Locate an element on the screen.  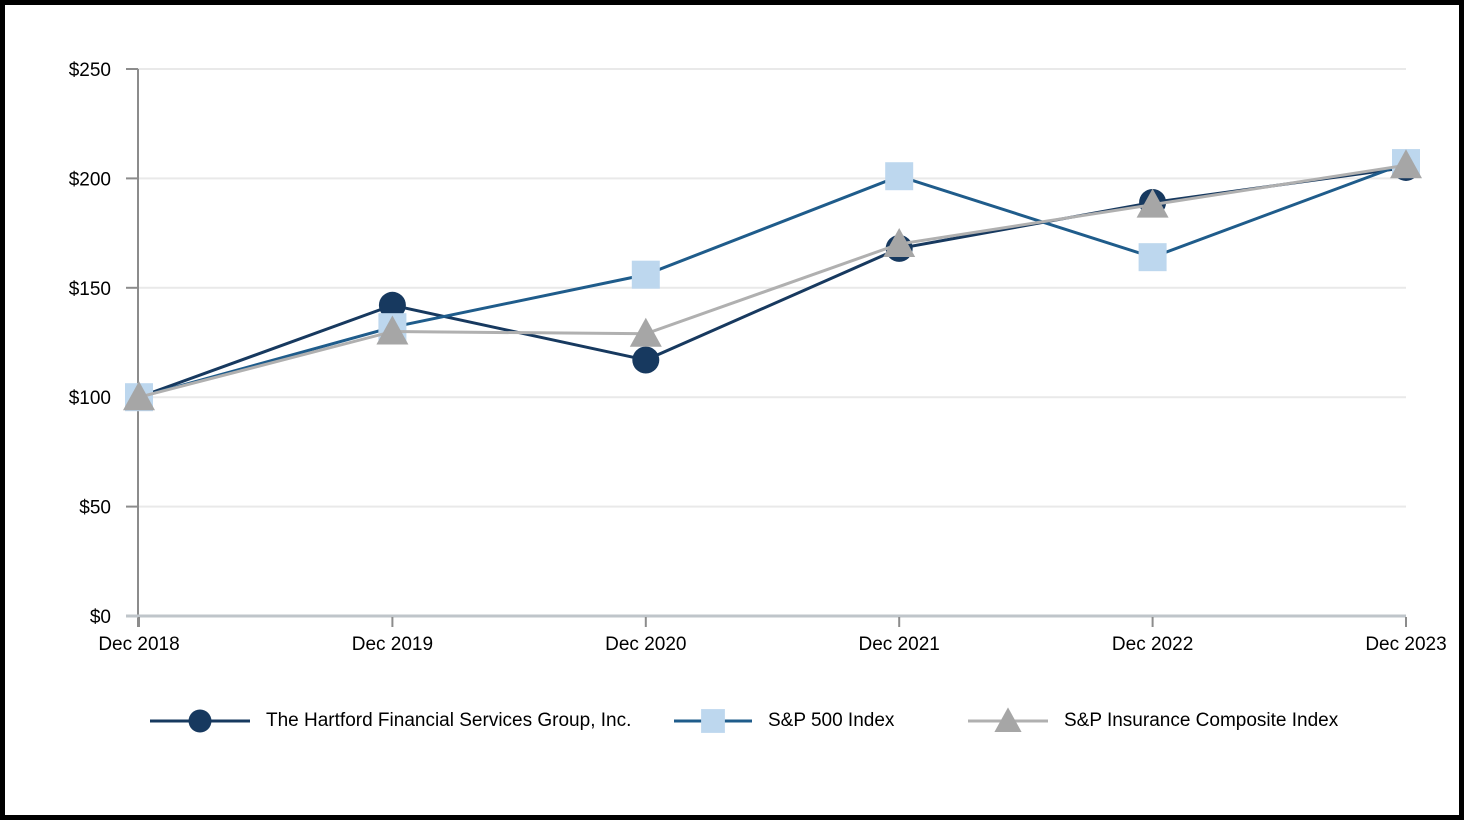
x-tick-label: Dec 2018 is located at coordinates (138, 644).